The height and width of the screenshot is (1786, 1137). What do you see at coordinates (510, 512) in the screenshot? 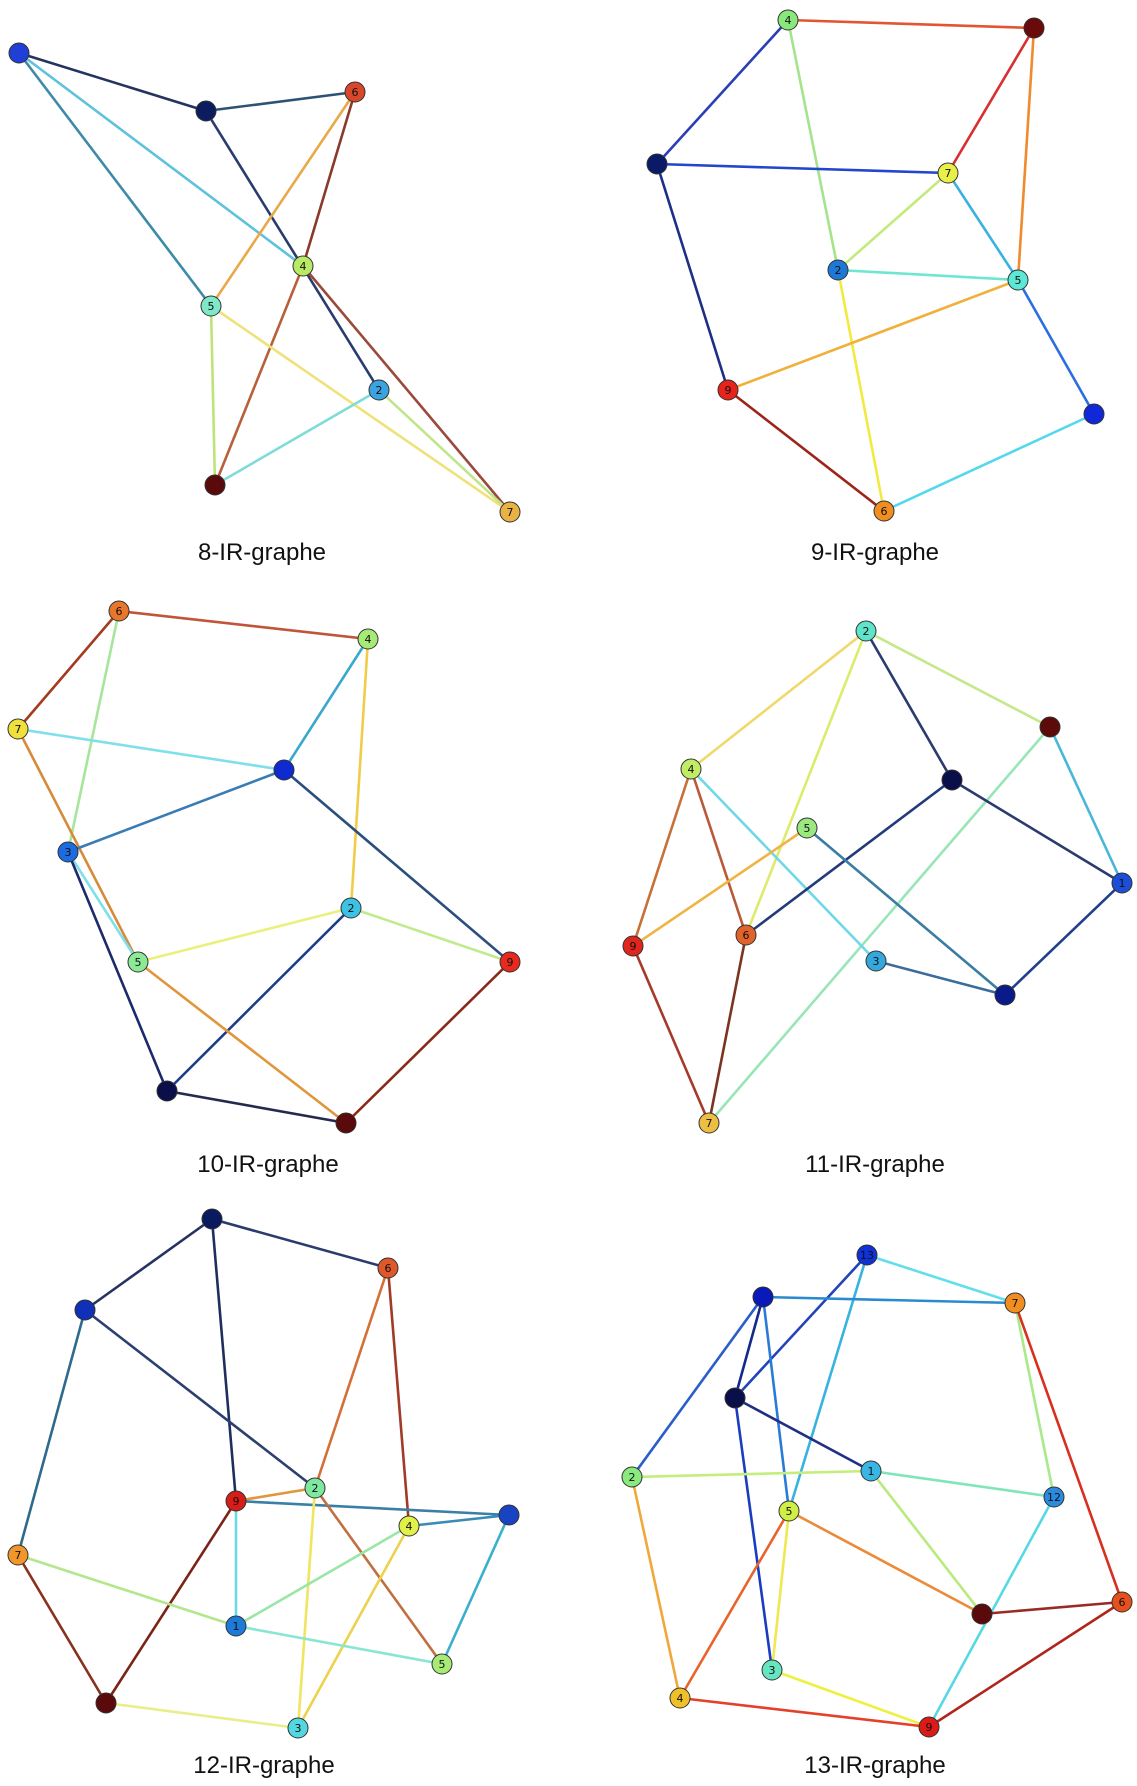
I see `graph-node: 7` at bounding box center [510, 512].